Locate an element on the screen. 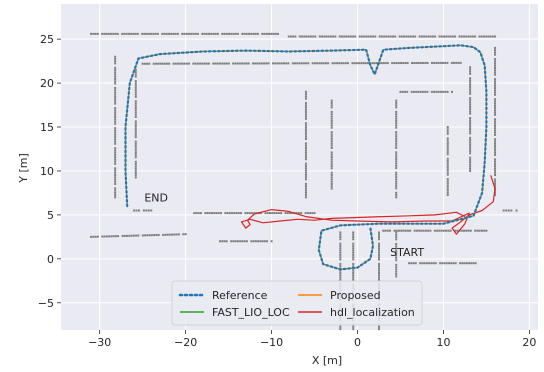  legend-label-0: Reference is located at coordinates (240, 295).